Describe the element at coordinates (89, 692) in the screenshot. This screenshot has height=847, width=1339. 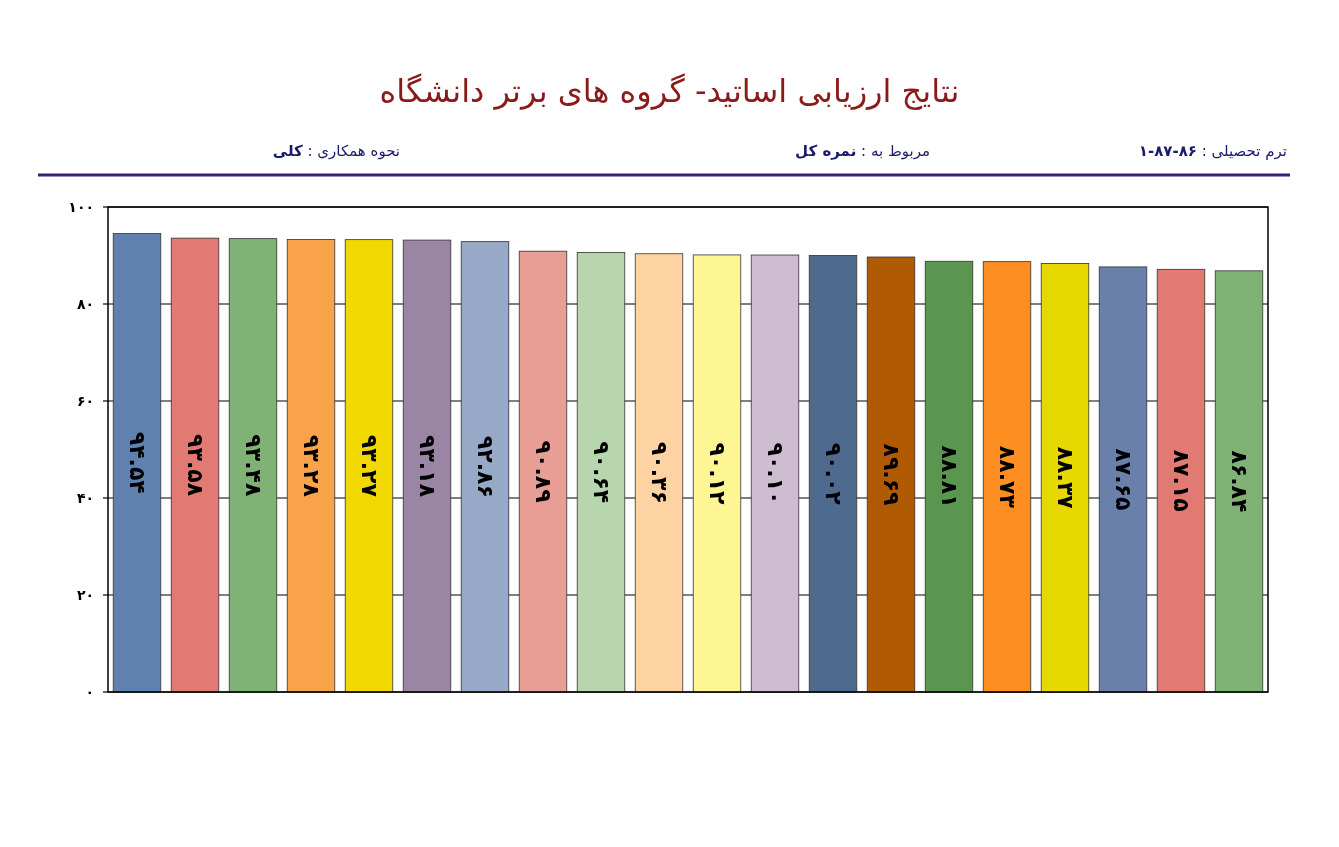
I see `y-tick-label: ۰` at that location.